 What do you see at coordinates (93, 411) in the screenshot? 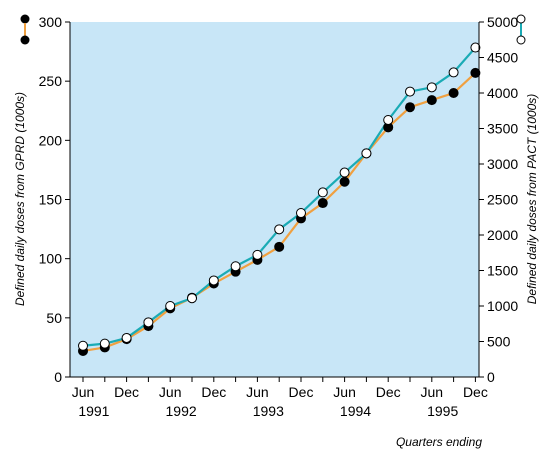
I see `x-year-label: 1991` at bounding box center [93, 411].